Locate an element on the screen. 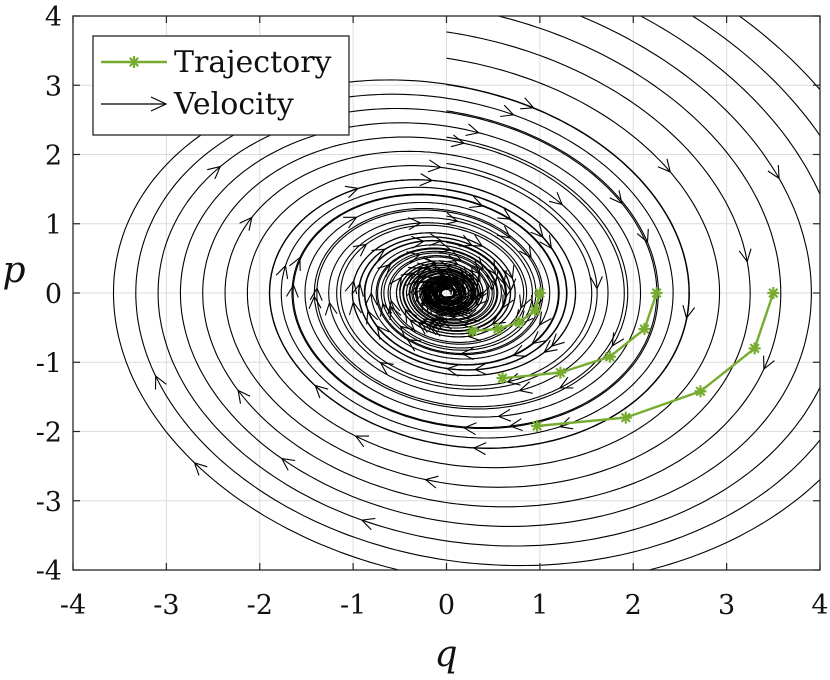 This screenshot has width=830, height=680. x-tick-labels: -4 -3 -2 -1 0 1 2 3 4 is located at coordinates (444, 605).